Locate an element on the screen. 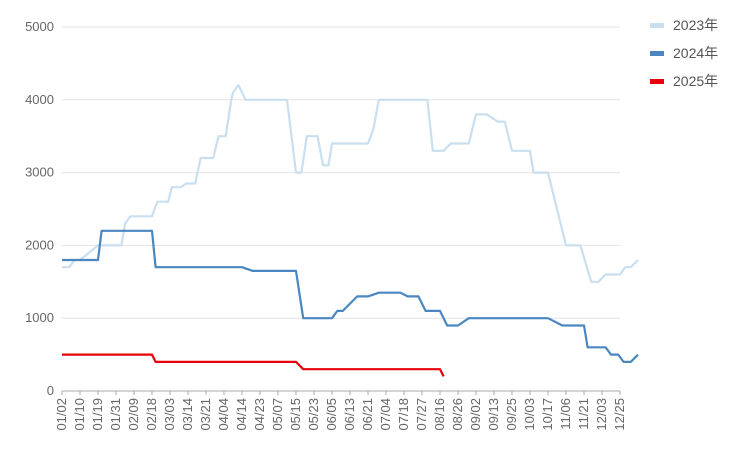  x-tick-label: 12/25 is located at coordinates (619, 414).